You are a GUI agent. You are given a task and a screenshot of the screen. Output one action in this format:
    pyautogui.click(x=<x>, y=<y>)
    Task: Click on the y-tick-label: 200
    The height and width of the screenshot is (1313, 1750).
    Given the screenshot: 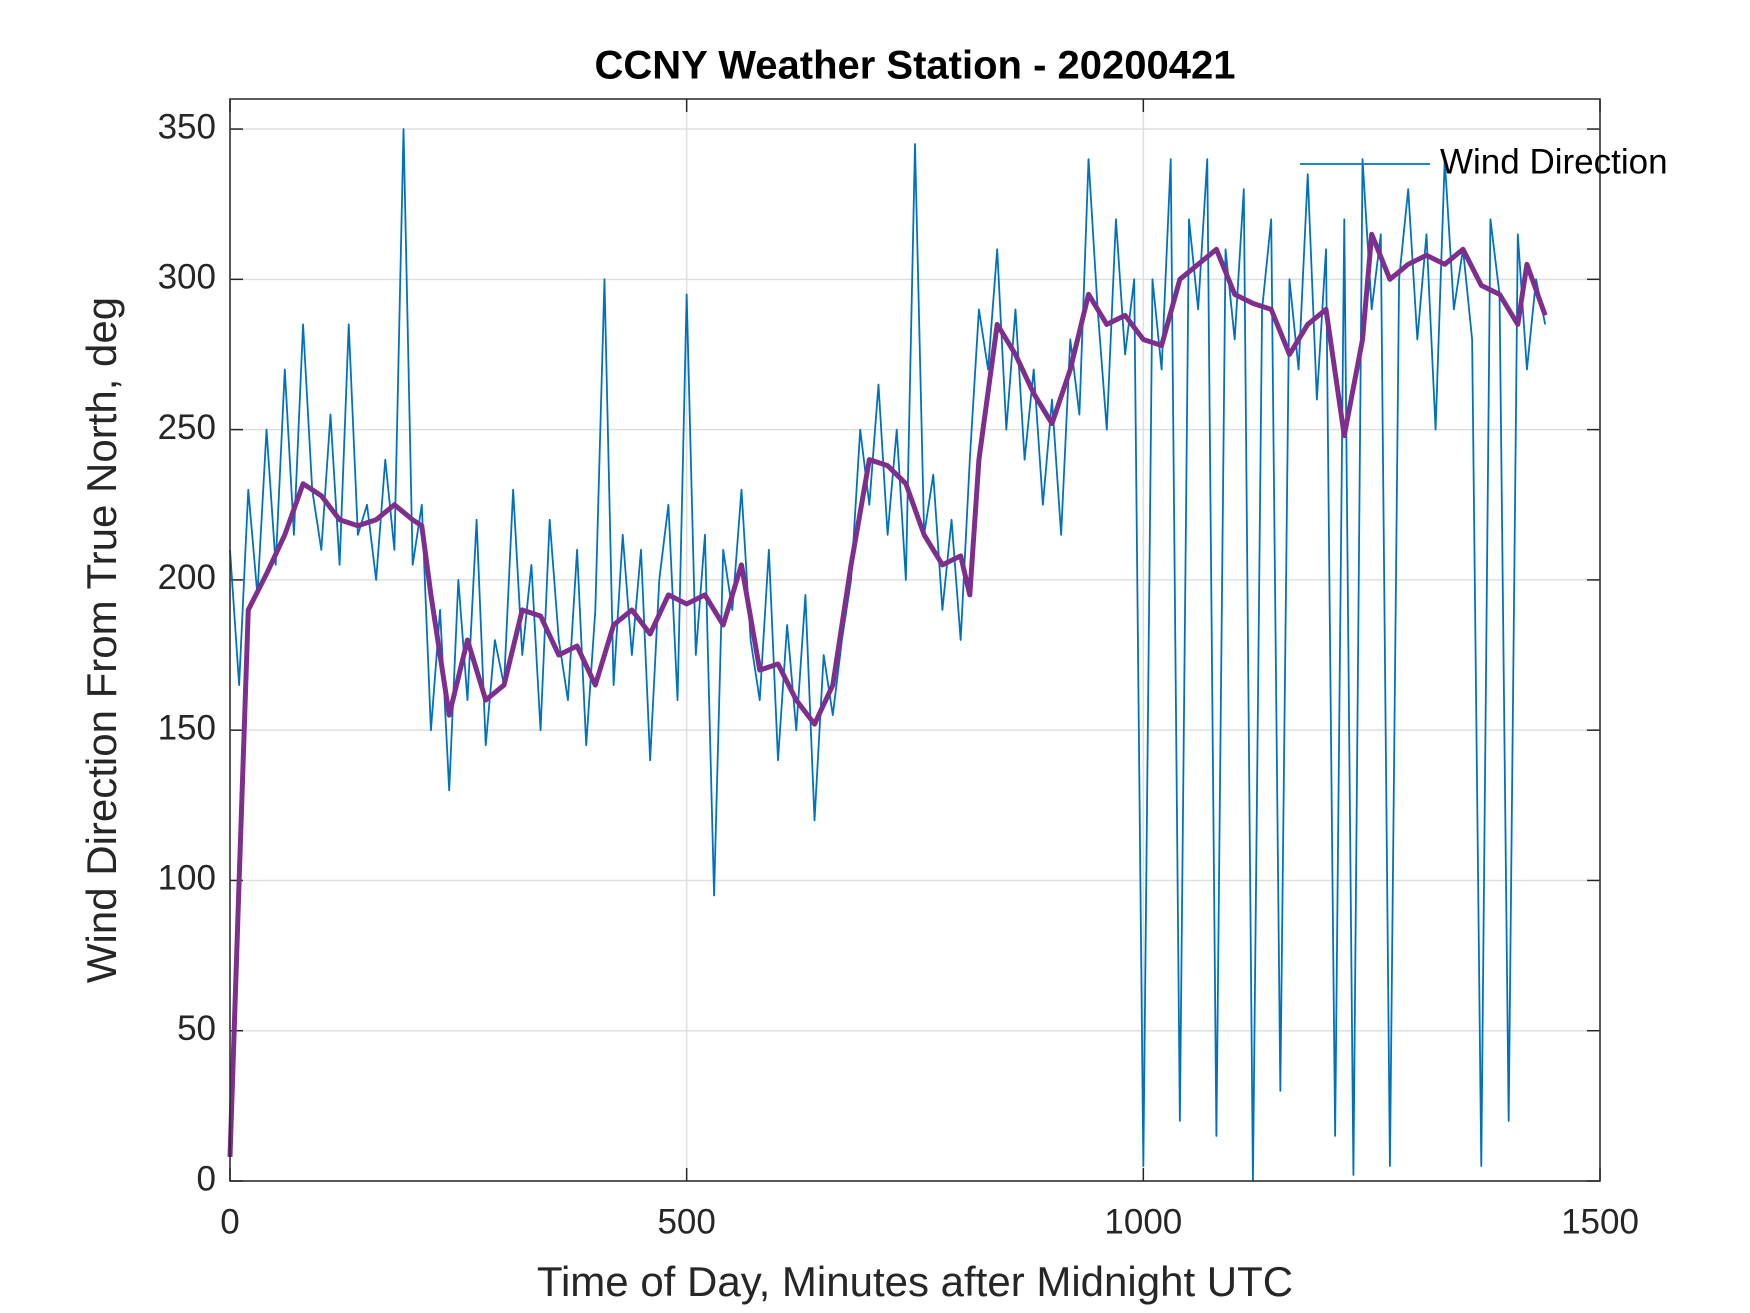 What is the action you would take?
    pyautogui.click(x=187, y=577)
    